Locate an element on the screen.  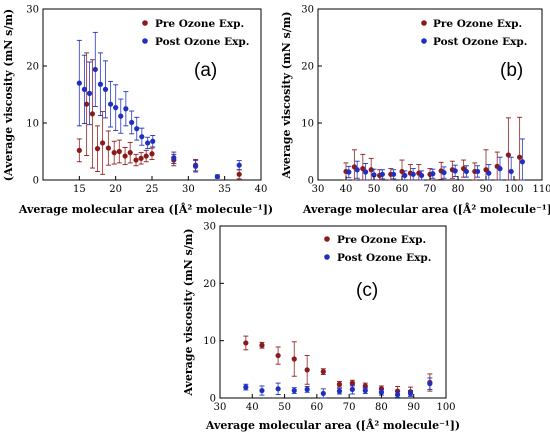
x-tick-label-a-3: 30 is located at coordinates (188, 189).